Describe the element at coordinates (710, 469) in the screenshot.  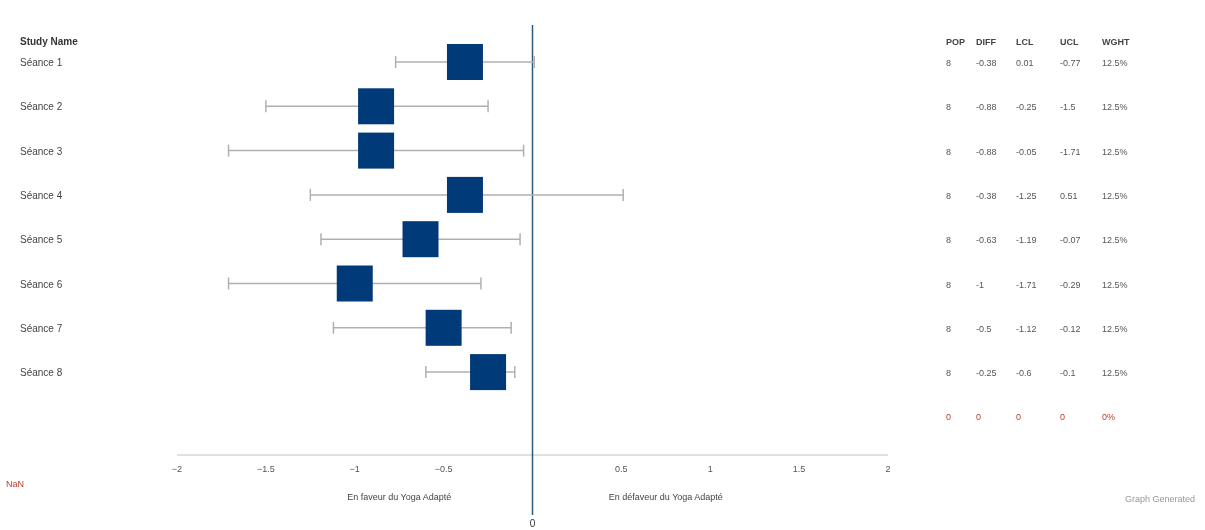
I see `x-tick-label: 1` at that location.